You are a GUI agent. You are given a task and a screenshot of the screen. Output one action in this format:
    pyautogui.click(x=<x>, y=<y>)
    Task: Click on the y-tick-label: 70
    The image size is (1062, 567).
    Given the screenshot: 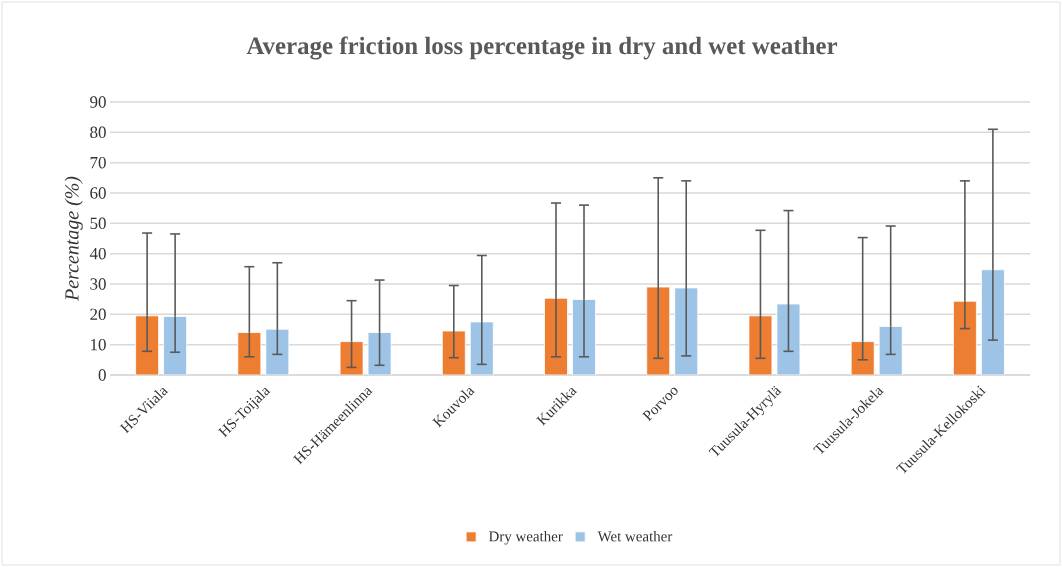 What is the action you would take?
    pyautogui.click(x=98, y=162)
    